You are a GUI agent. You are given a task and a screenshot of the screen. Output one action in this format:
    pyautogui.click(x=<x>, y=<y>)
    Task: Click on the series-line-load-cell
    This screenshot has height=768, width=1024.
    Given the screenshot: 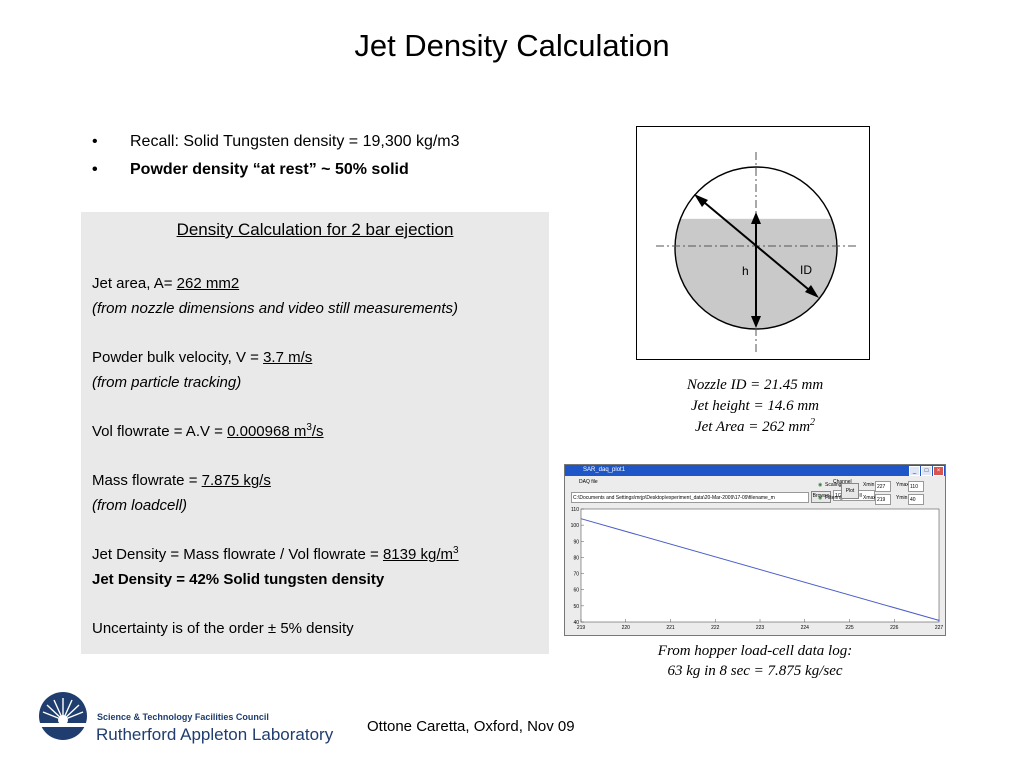 What is the action you would take?
    pyautogui.click(x=760, y=569)
    